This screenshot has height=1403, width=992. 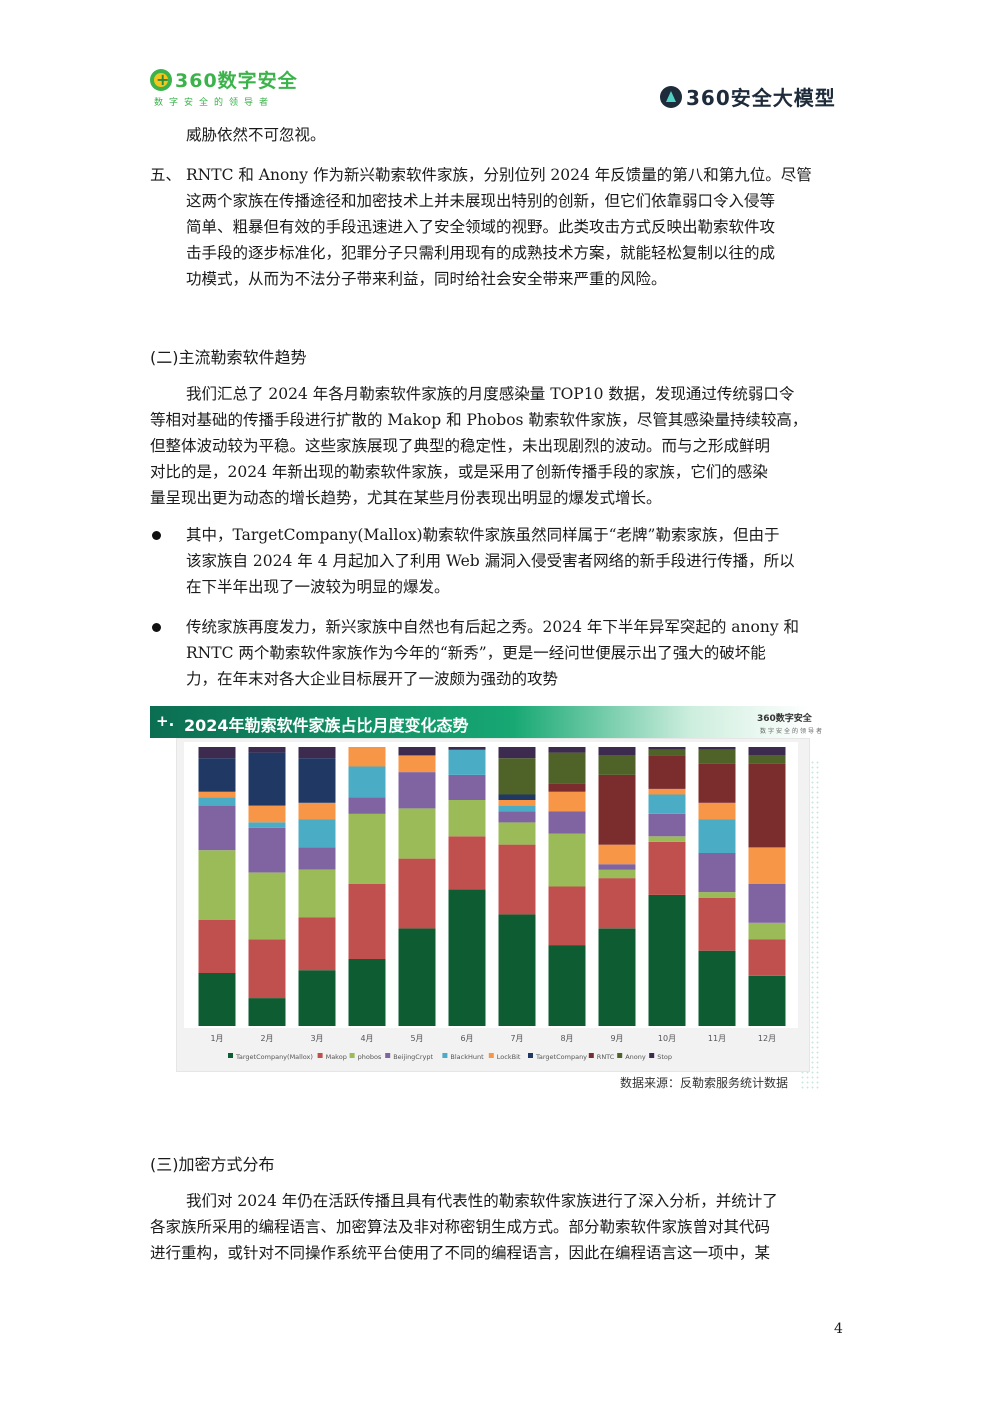 I want to click on chart-mini-logo: 360数字安全, so click(x=784, y=719).